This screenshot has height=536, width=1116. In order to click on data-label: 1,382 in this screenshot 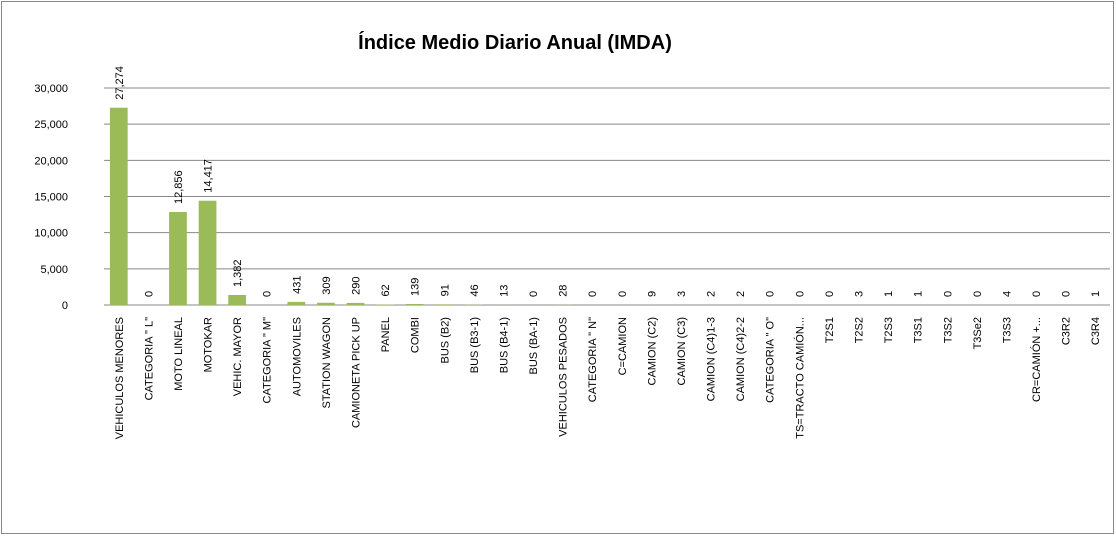, I will do `click(238, 273)`.